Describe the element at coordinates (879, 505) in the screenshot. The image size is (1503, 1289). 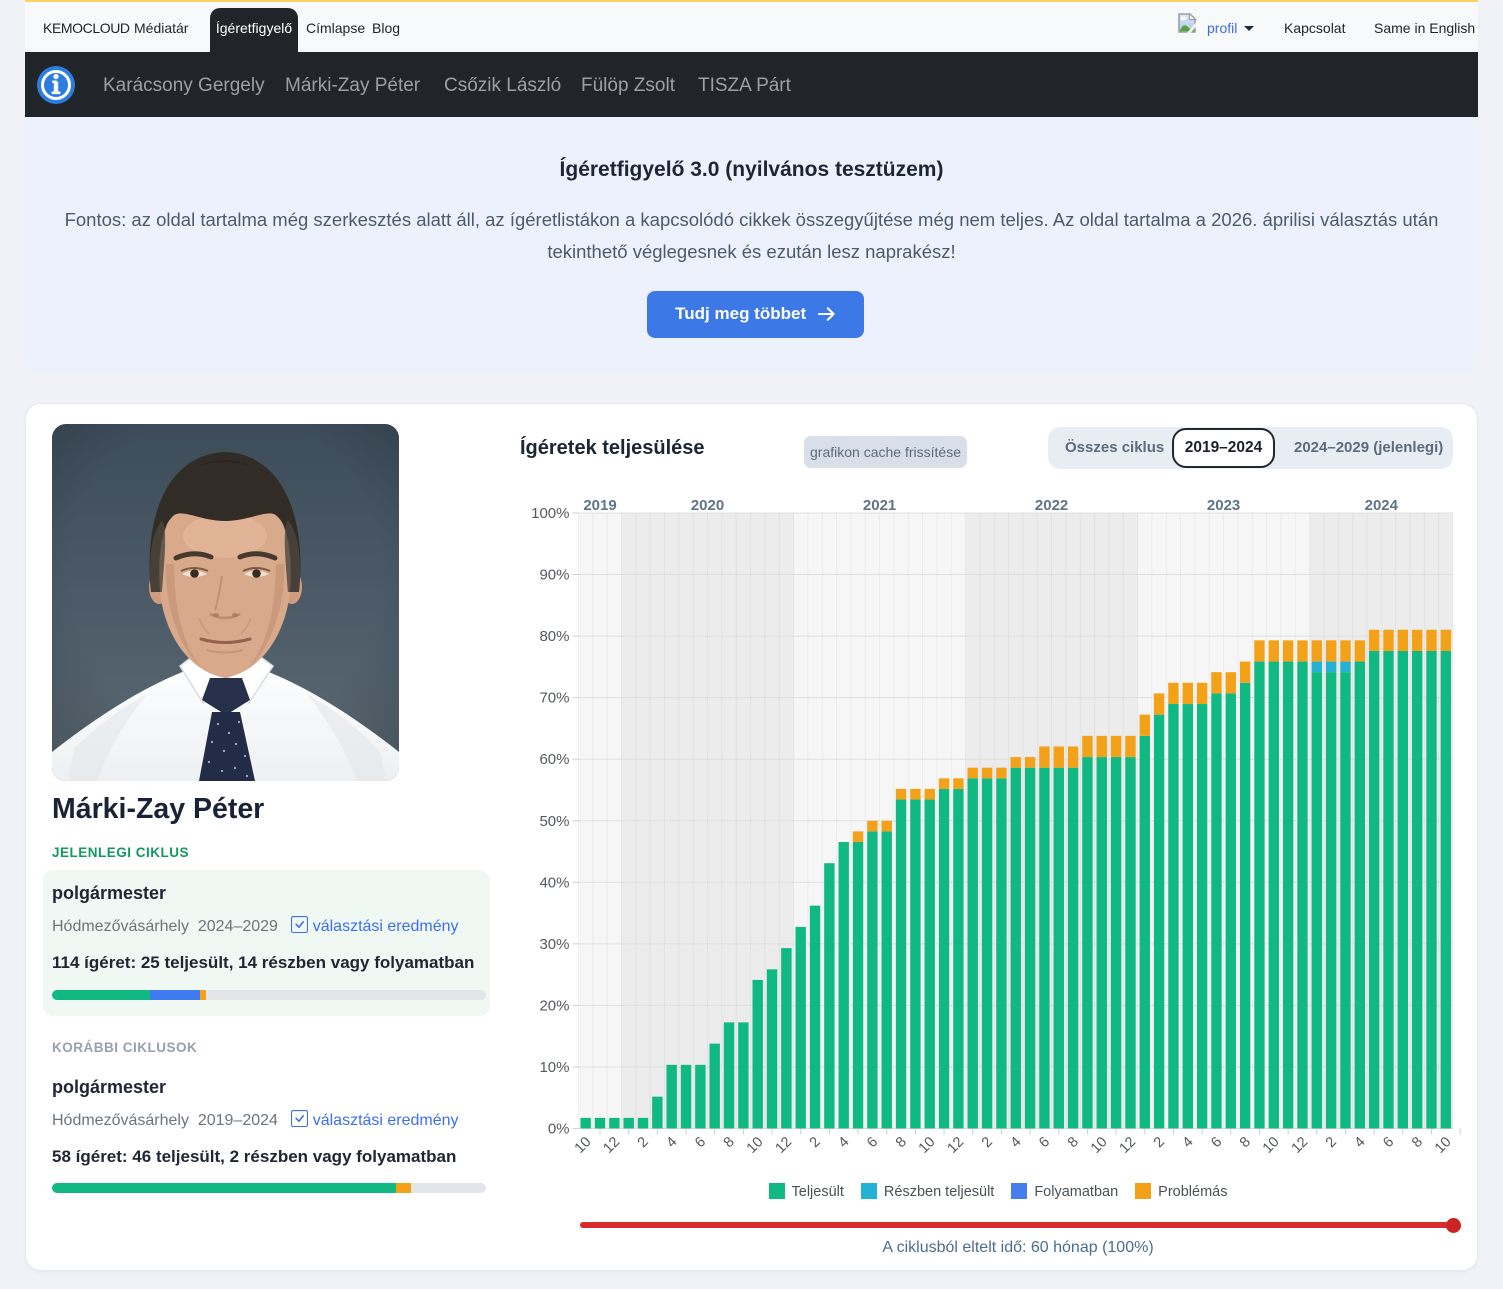
I see `svg-text: 2021` at that location.